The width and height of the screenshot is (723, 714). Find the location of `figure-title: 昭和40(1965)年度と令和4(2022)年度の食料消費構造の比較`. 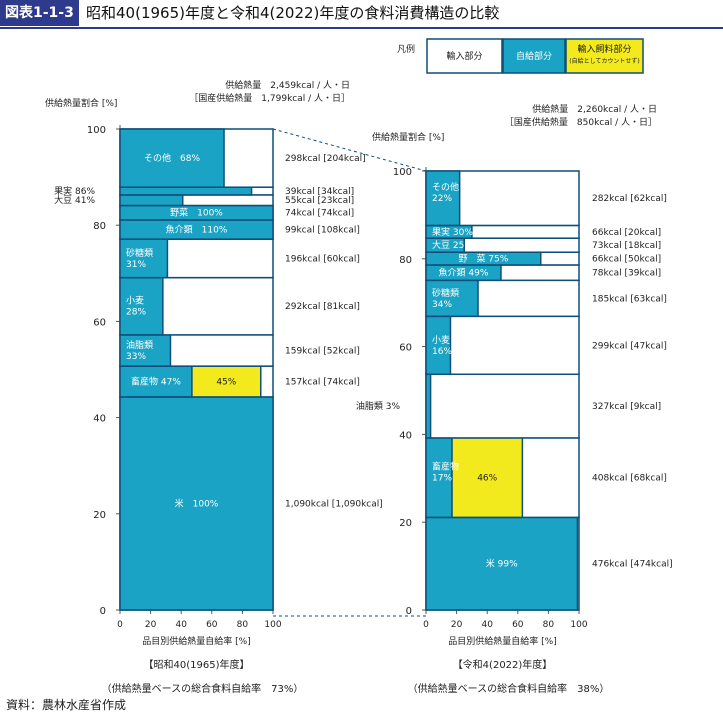

figure-title: 昭和40(1965)年度と令和4(2022)年度の食料消費構造の比較 is located at coordinates (293, 13).